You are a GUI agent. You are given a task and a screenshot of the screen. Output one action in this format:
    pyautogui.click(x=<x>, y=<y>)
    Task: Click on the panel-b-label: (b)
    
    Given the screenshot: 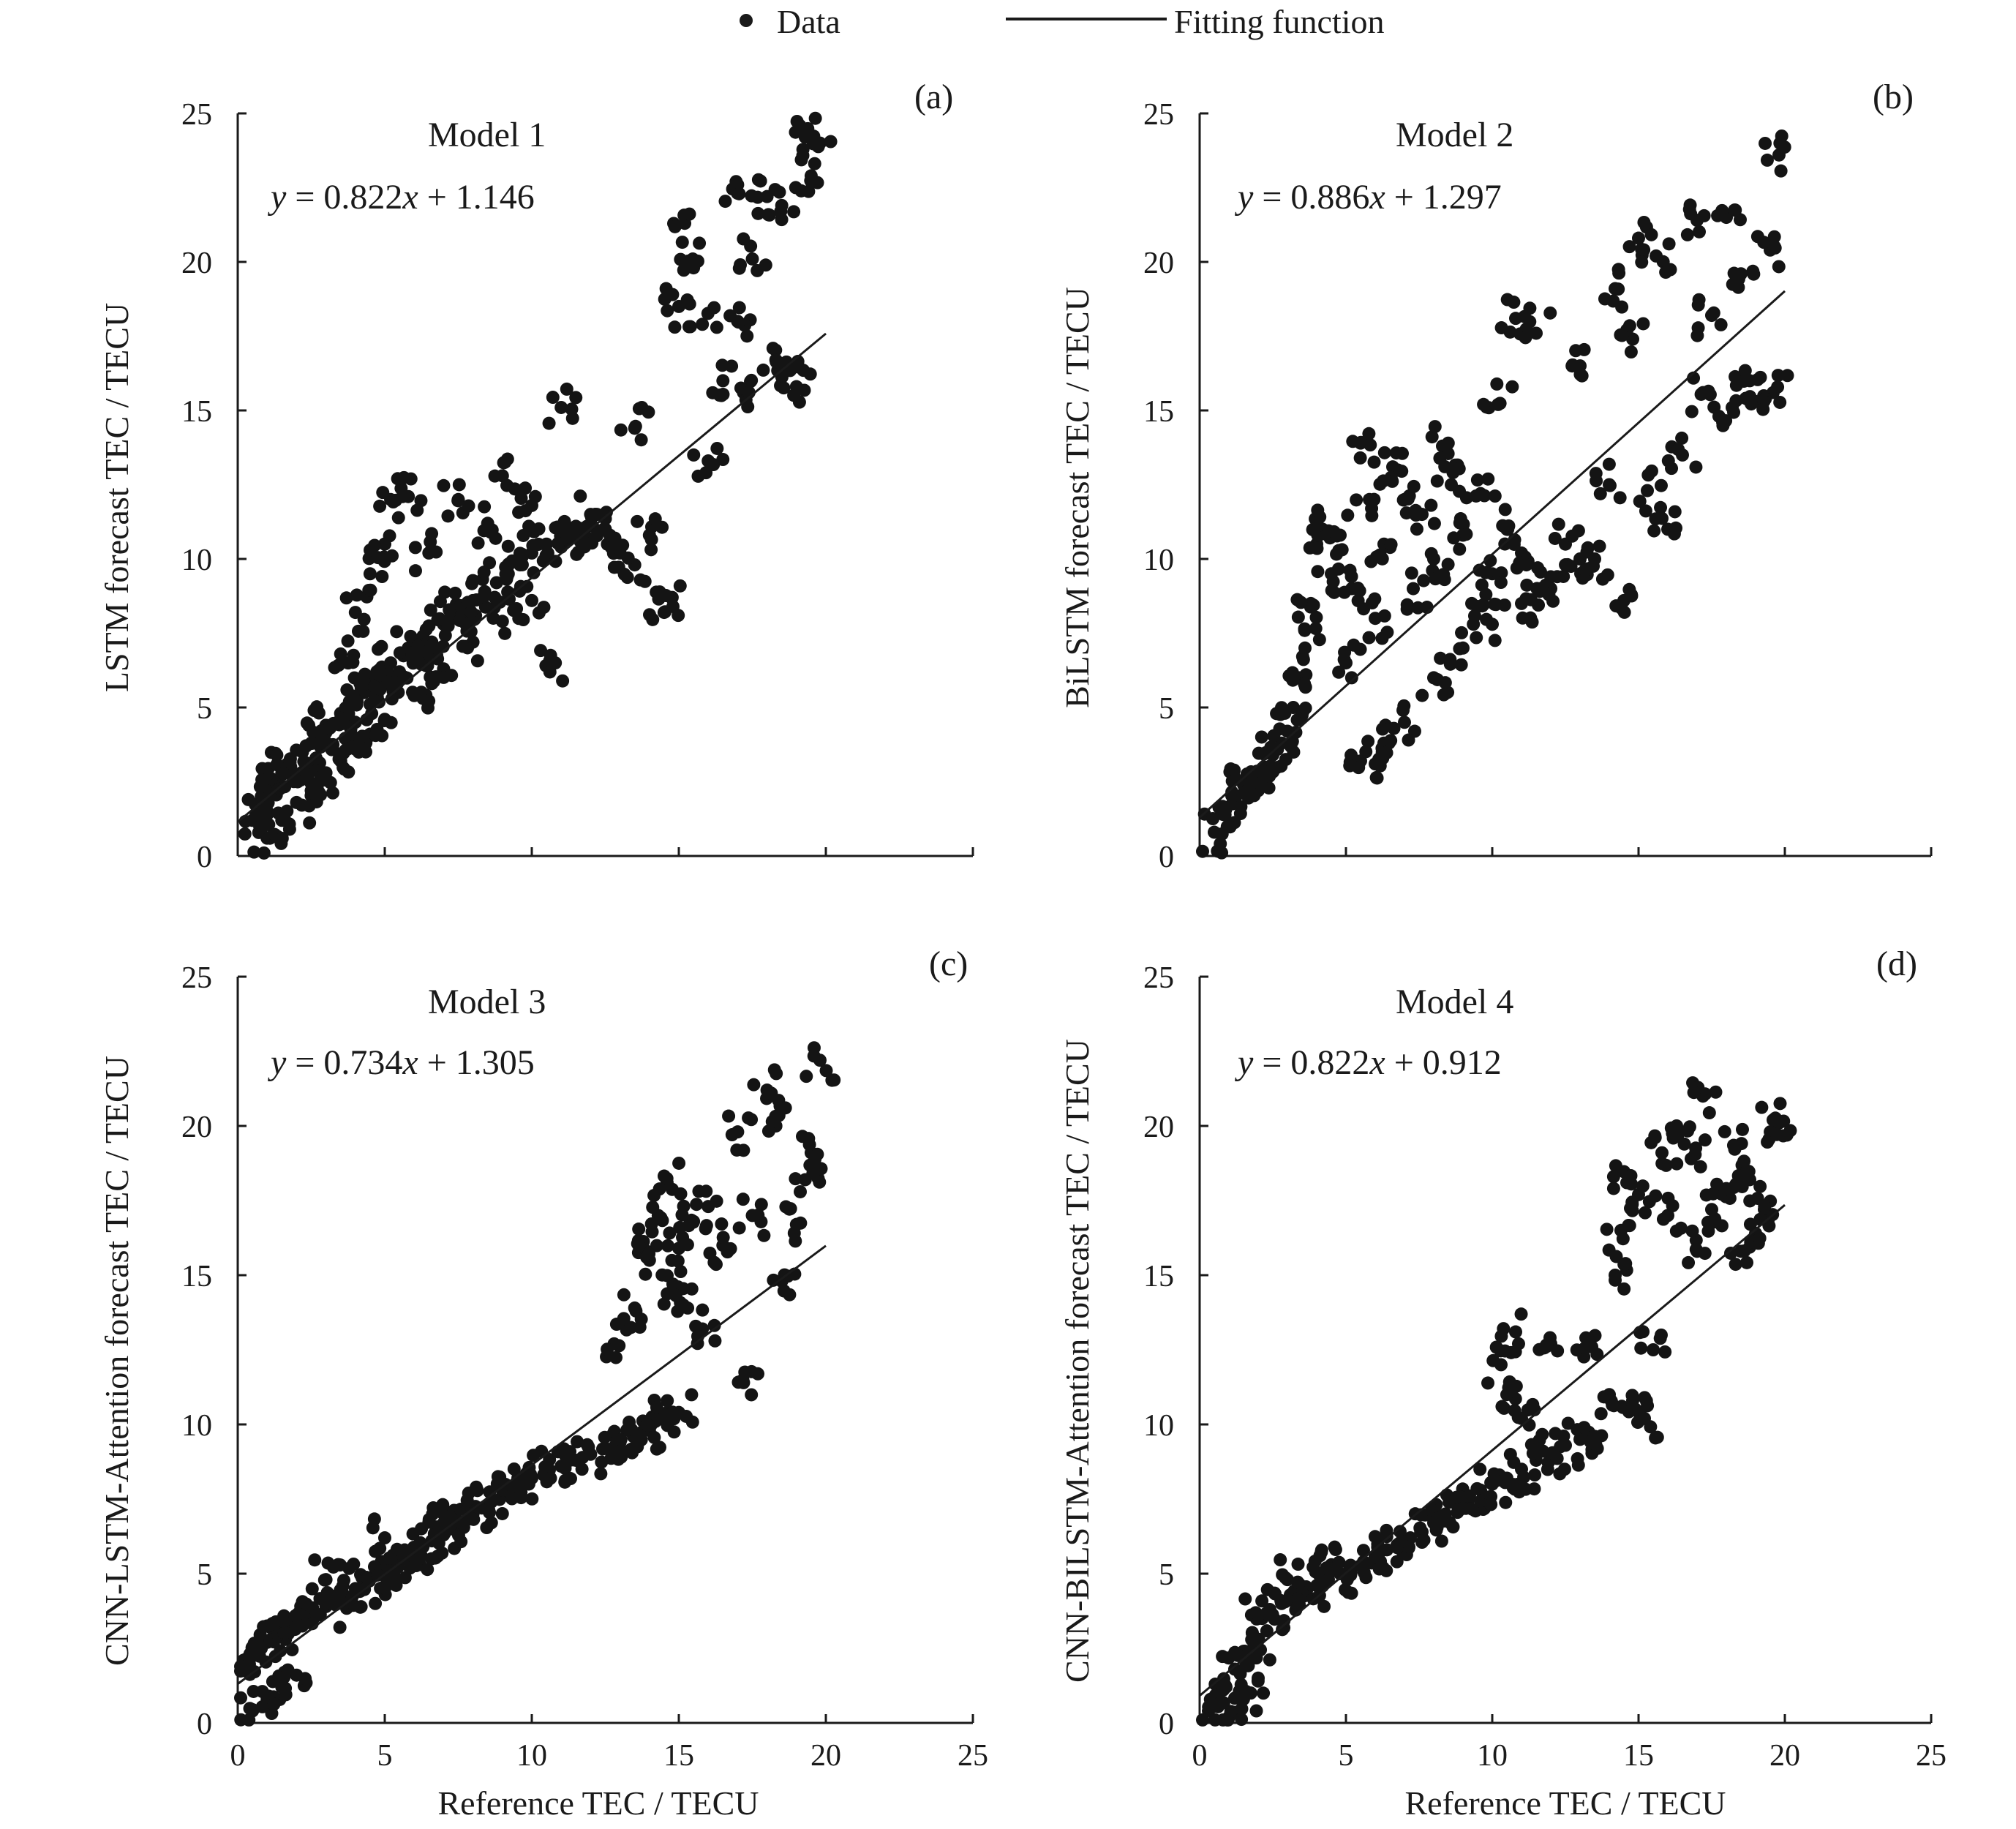 What is the action you would take?
    pyautogui.click(x=1893, y=97)
    